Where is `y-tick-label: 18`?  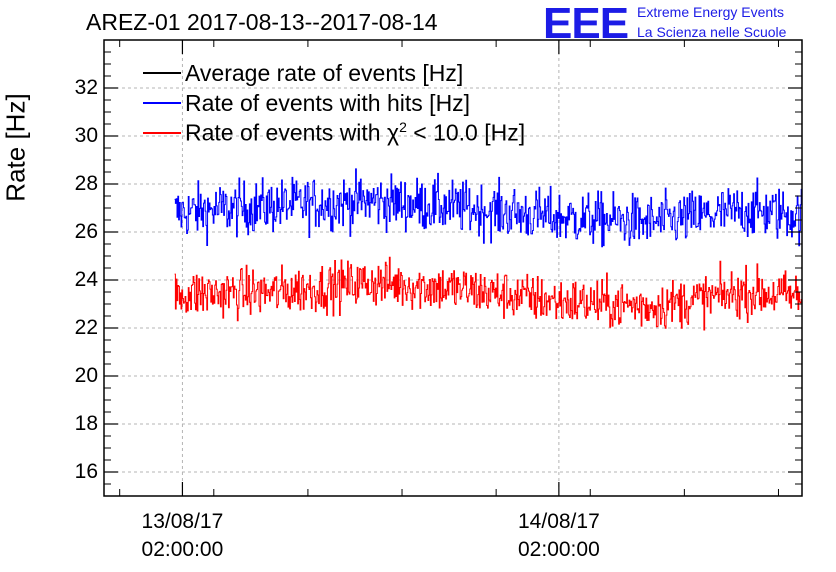
y-tick-label: 18 is located at coordinates (86, 423).